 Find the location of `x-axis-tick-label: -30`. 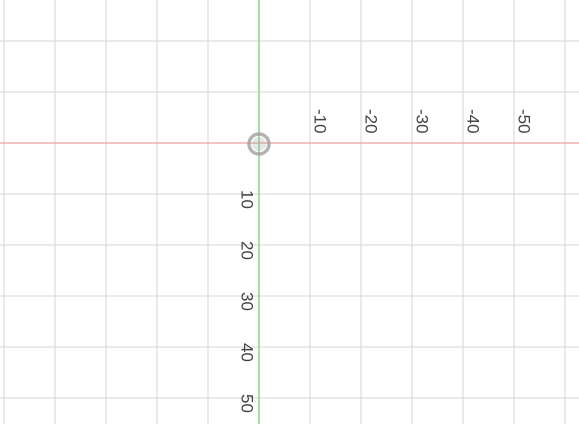

x-axis-tick-label: -30 is located at coordinates (422, 121).